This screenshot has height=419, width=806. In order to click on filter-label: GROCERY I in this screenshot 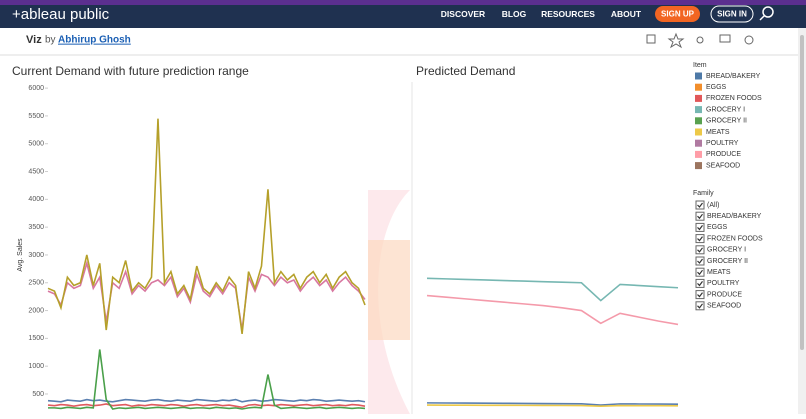, I will do `click(726, 250)`.